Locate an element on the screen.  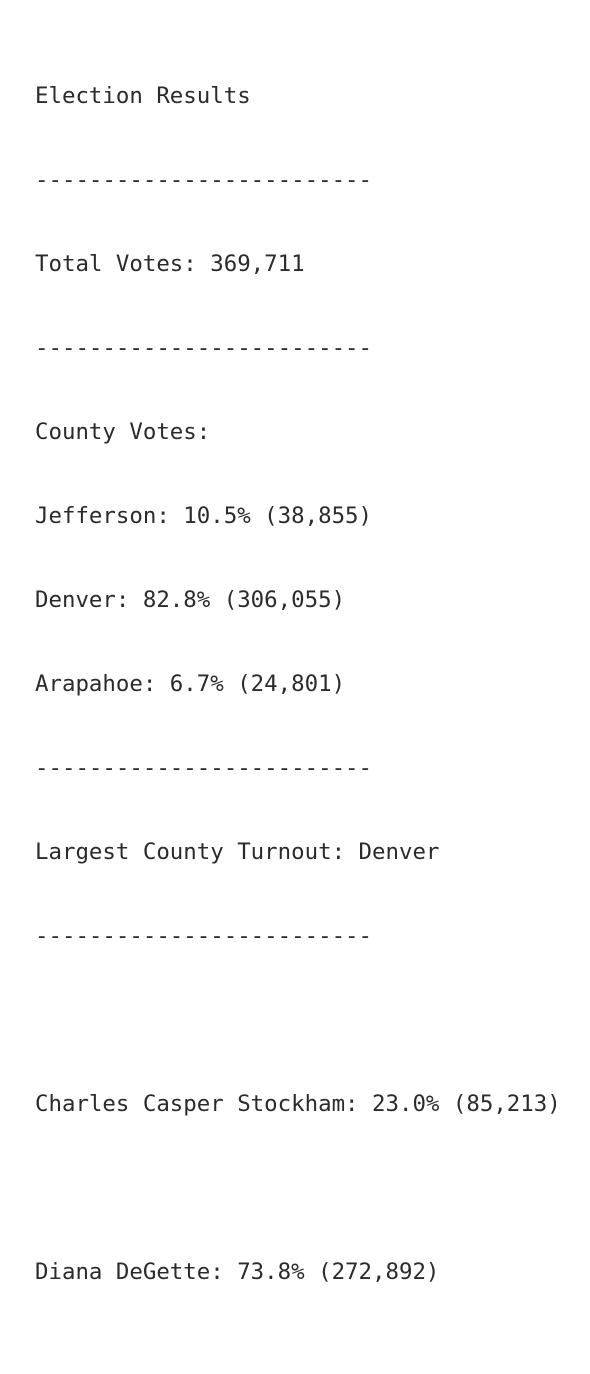
candidate-stockham: Charles Casper Stockham: 23.0% (85,213) is located at coordinates (298, 1104).